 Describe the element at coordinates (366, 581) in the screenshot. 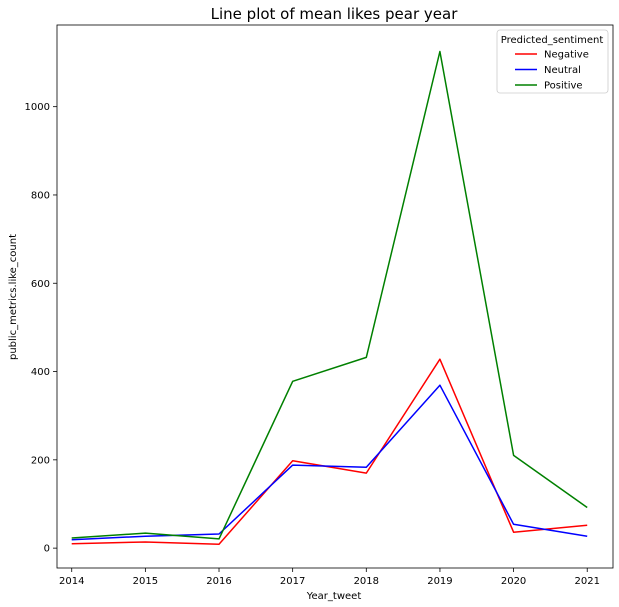

I see `x-tick-label: 2018` at that location.